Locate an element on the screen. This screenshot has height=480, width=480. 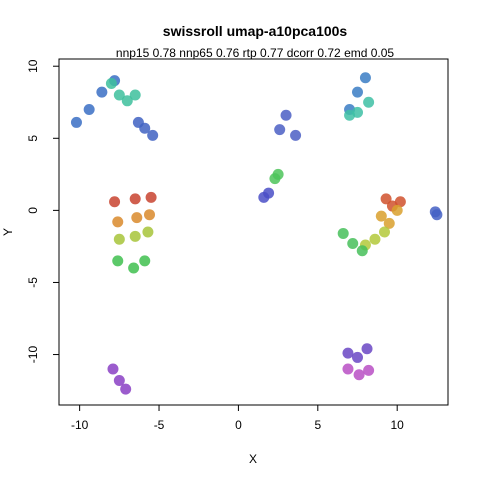
x-tick-label: -5 is located at coordinates (159, 425).